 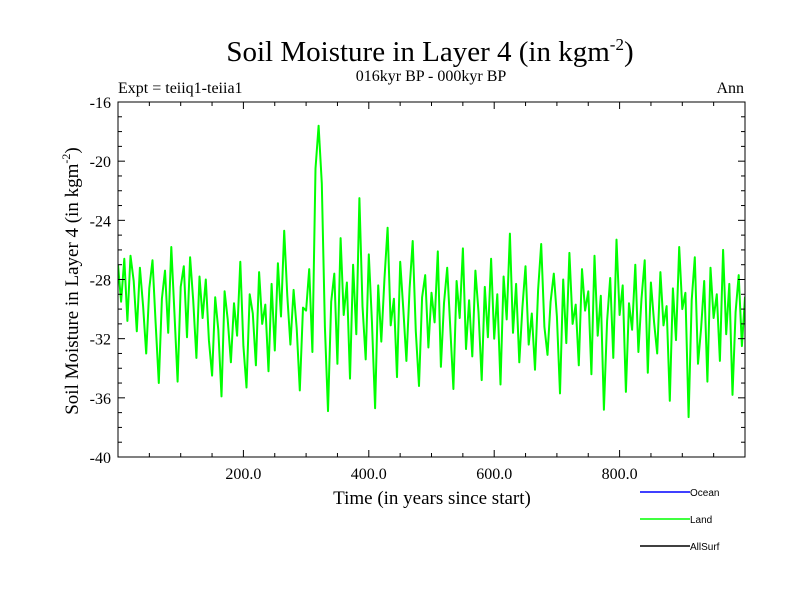 I want to click on y-tick-label: -20, so click(x=100, y=162).